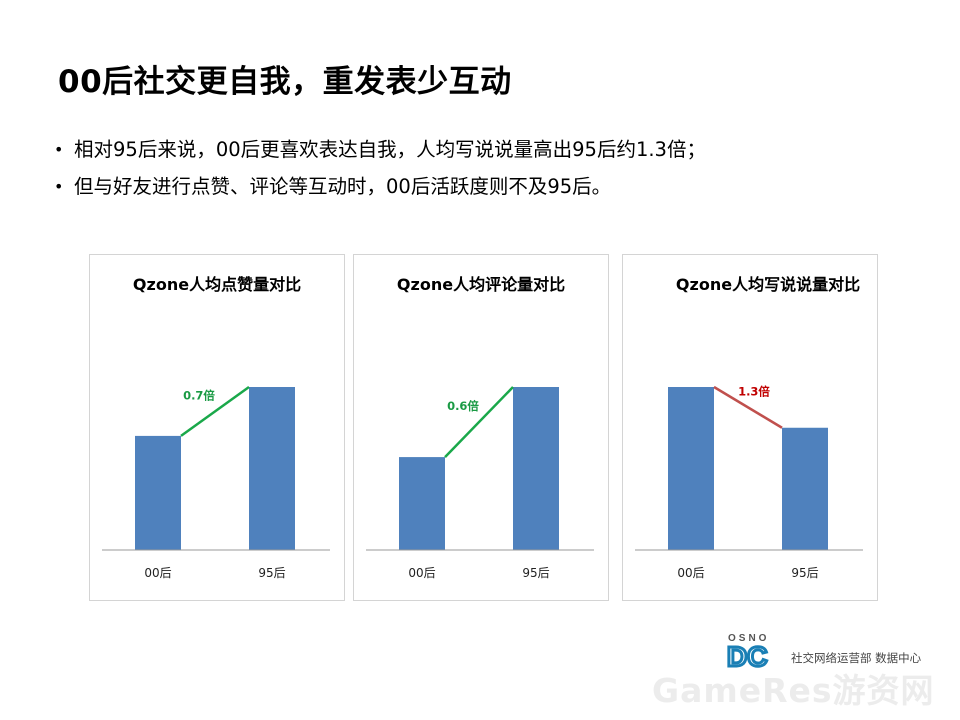 Image resolution: width=960 pixels, height=720 pixels. I want to click on chart-title: Qzone人均写说说量对比, so click(768, 284).